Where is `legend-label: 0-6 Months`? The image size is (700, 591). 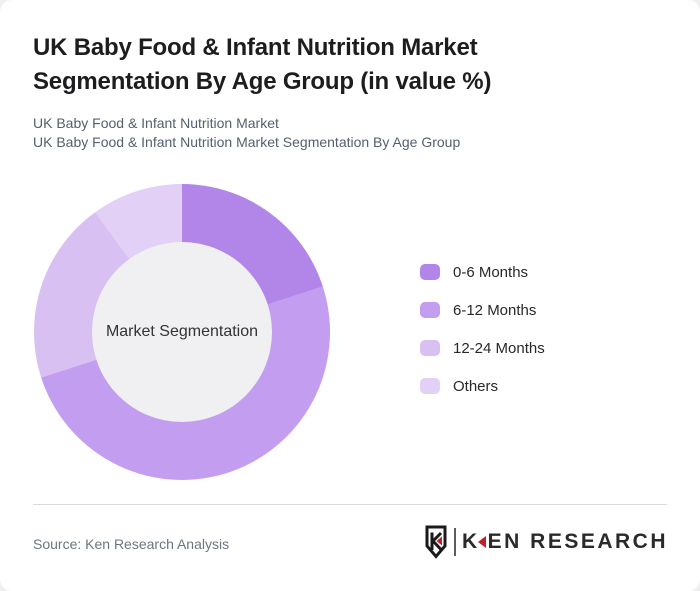
legend-label: 0-6 Months is located at coordinates (491, 272).